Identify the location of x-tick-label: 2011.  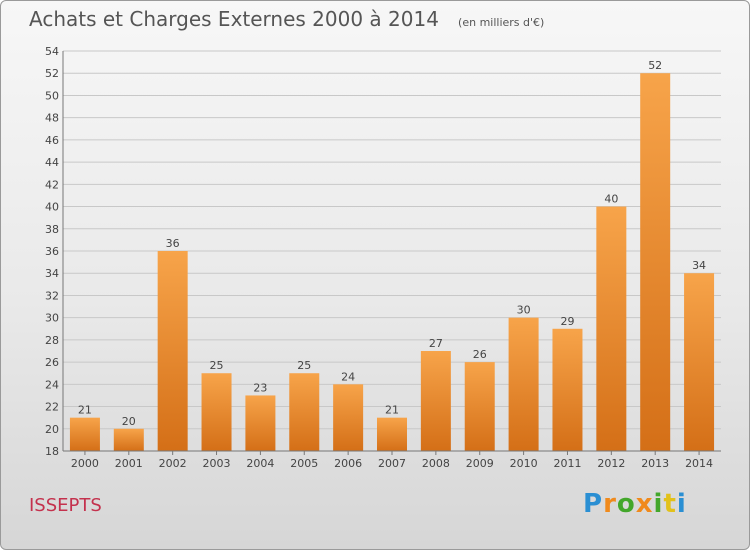
(567, 463).